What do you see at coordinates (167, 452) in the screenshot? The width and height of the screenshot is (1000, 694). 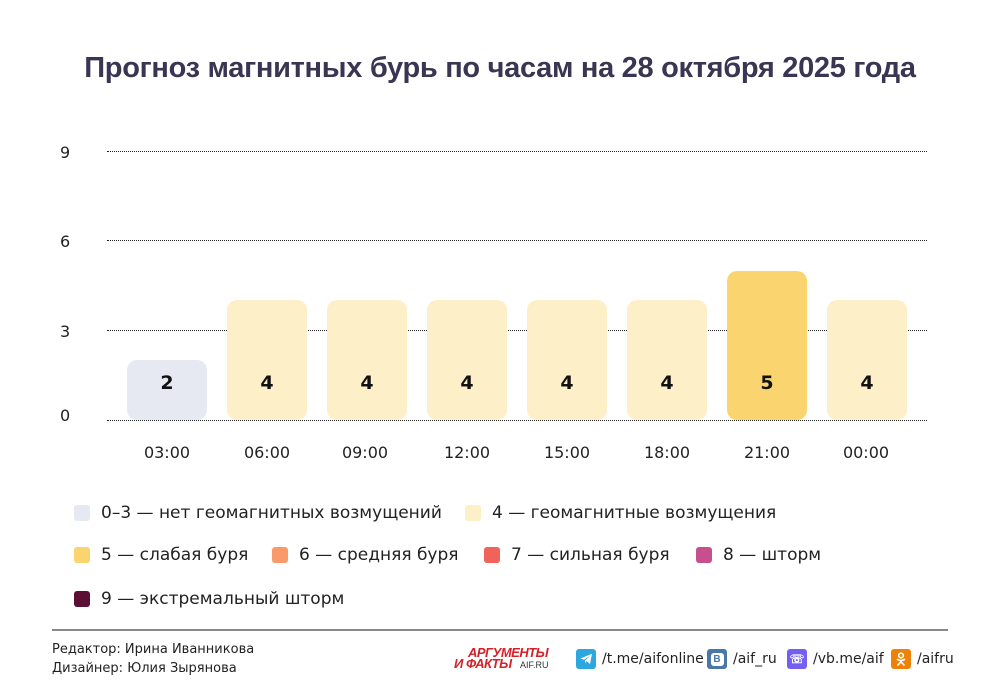 I see `x-tick: 03:00` at bounding box center [167, 452].